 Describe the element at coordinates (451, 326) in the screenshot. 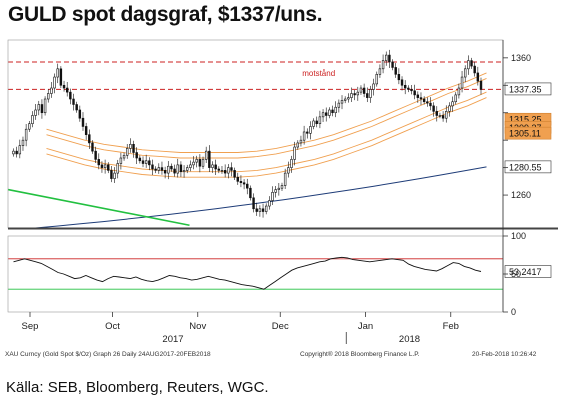

I see `x-tick-label: Feb` at that location.